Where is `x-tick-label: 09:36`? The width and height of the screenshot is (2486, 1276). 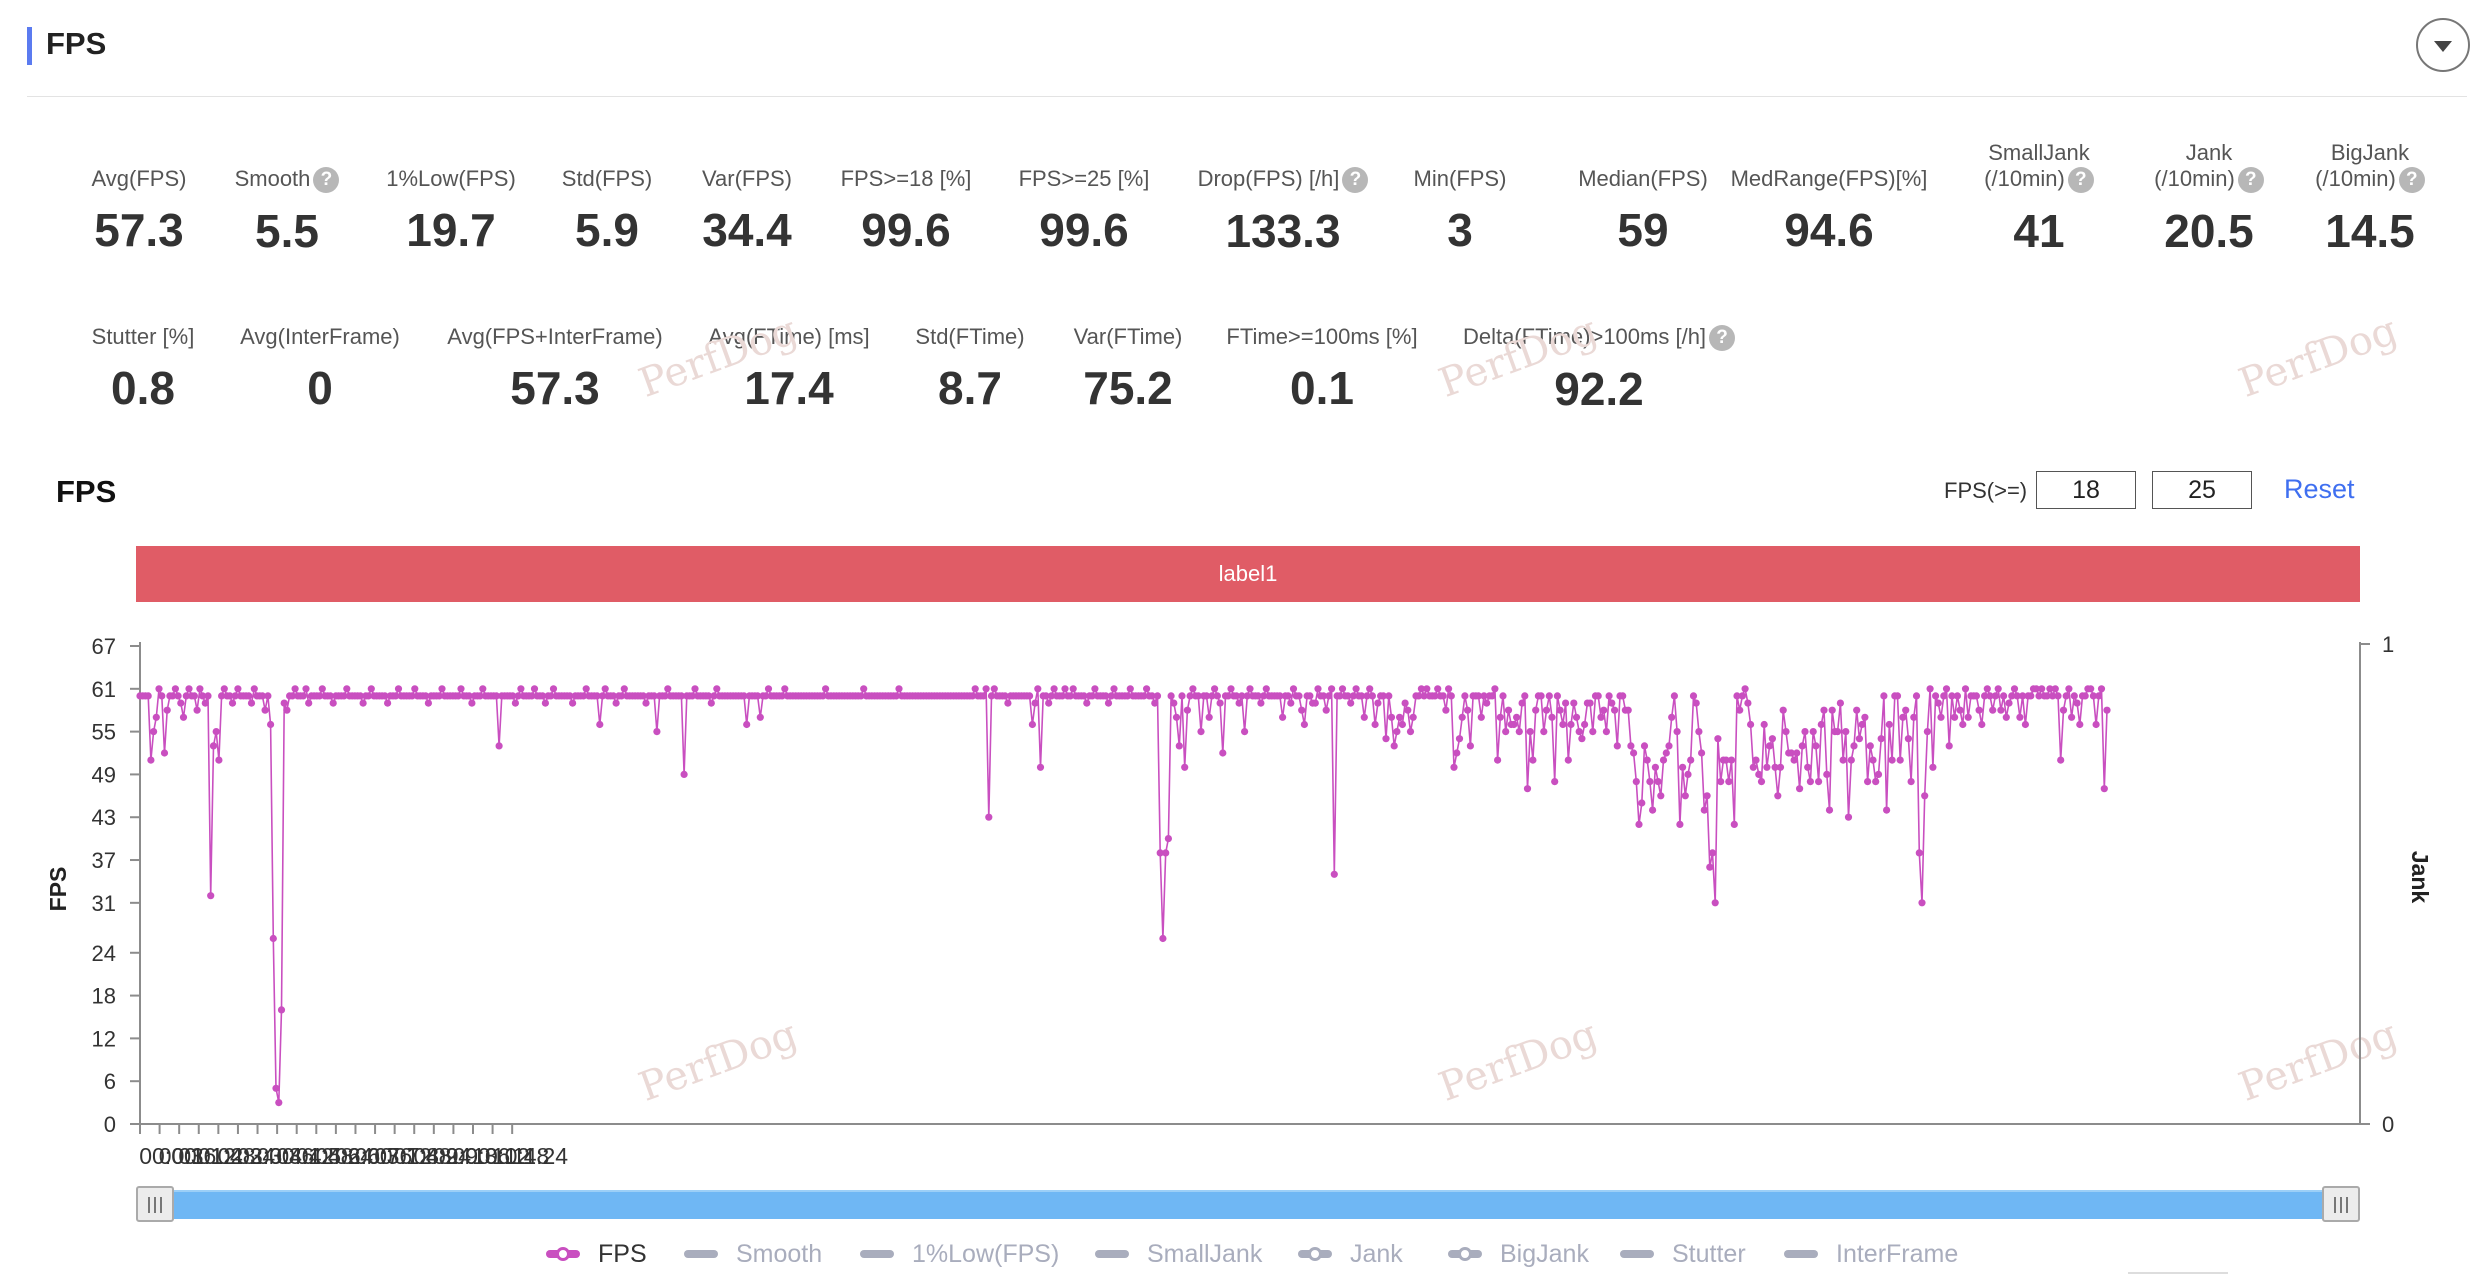 x-tick-label: 09:36 is located at coordinates (482, 1156).